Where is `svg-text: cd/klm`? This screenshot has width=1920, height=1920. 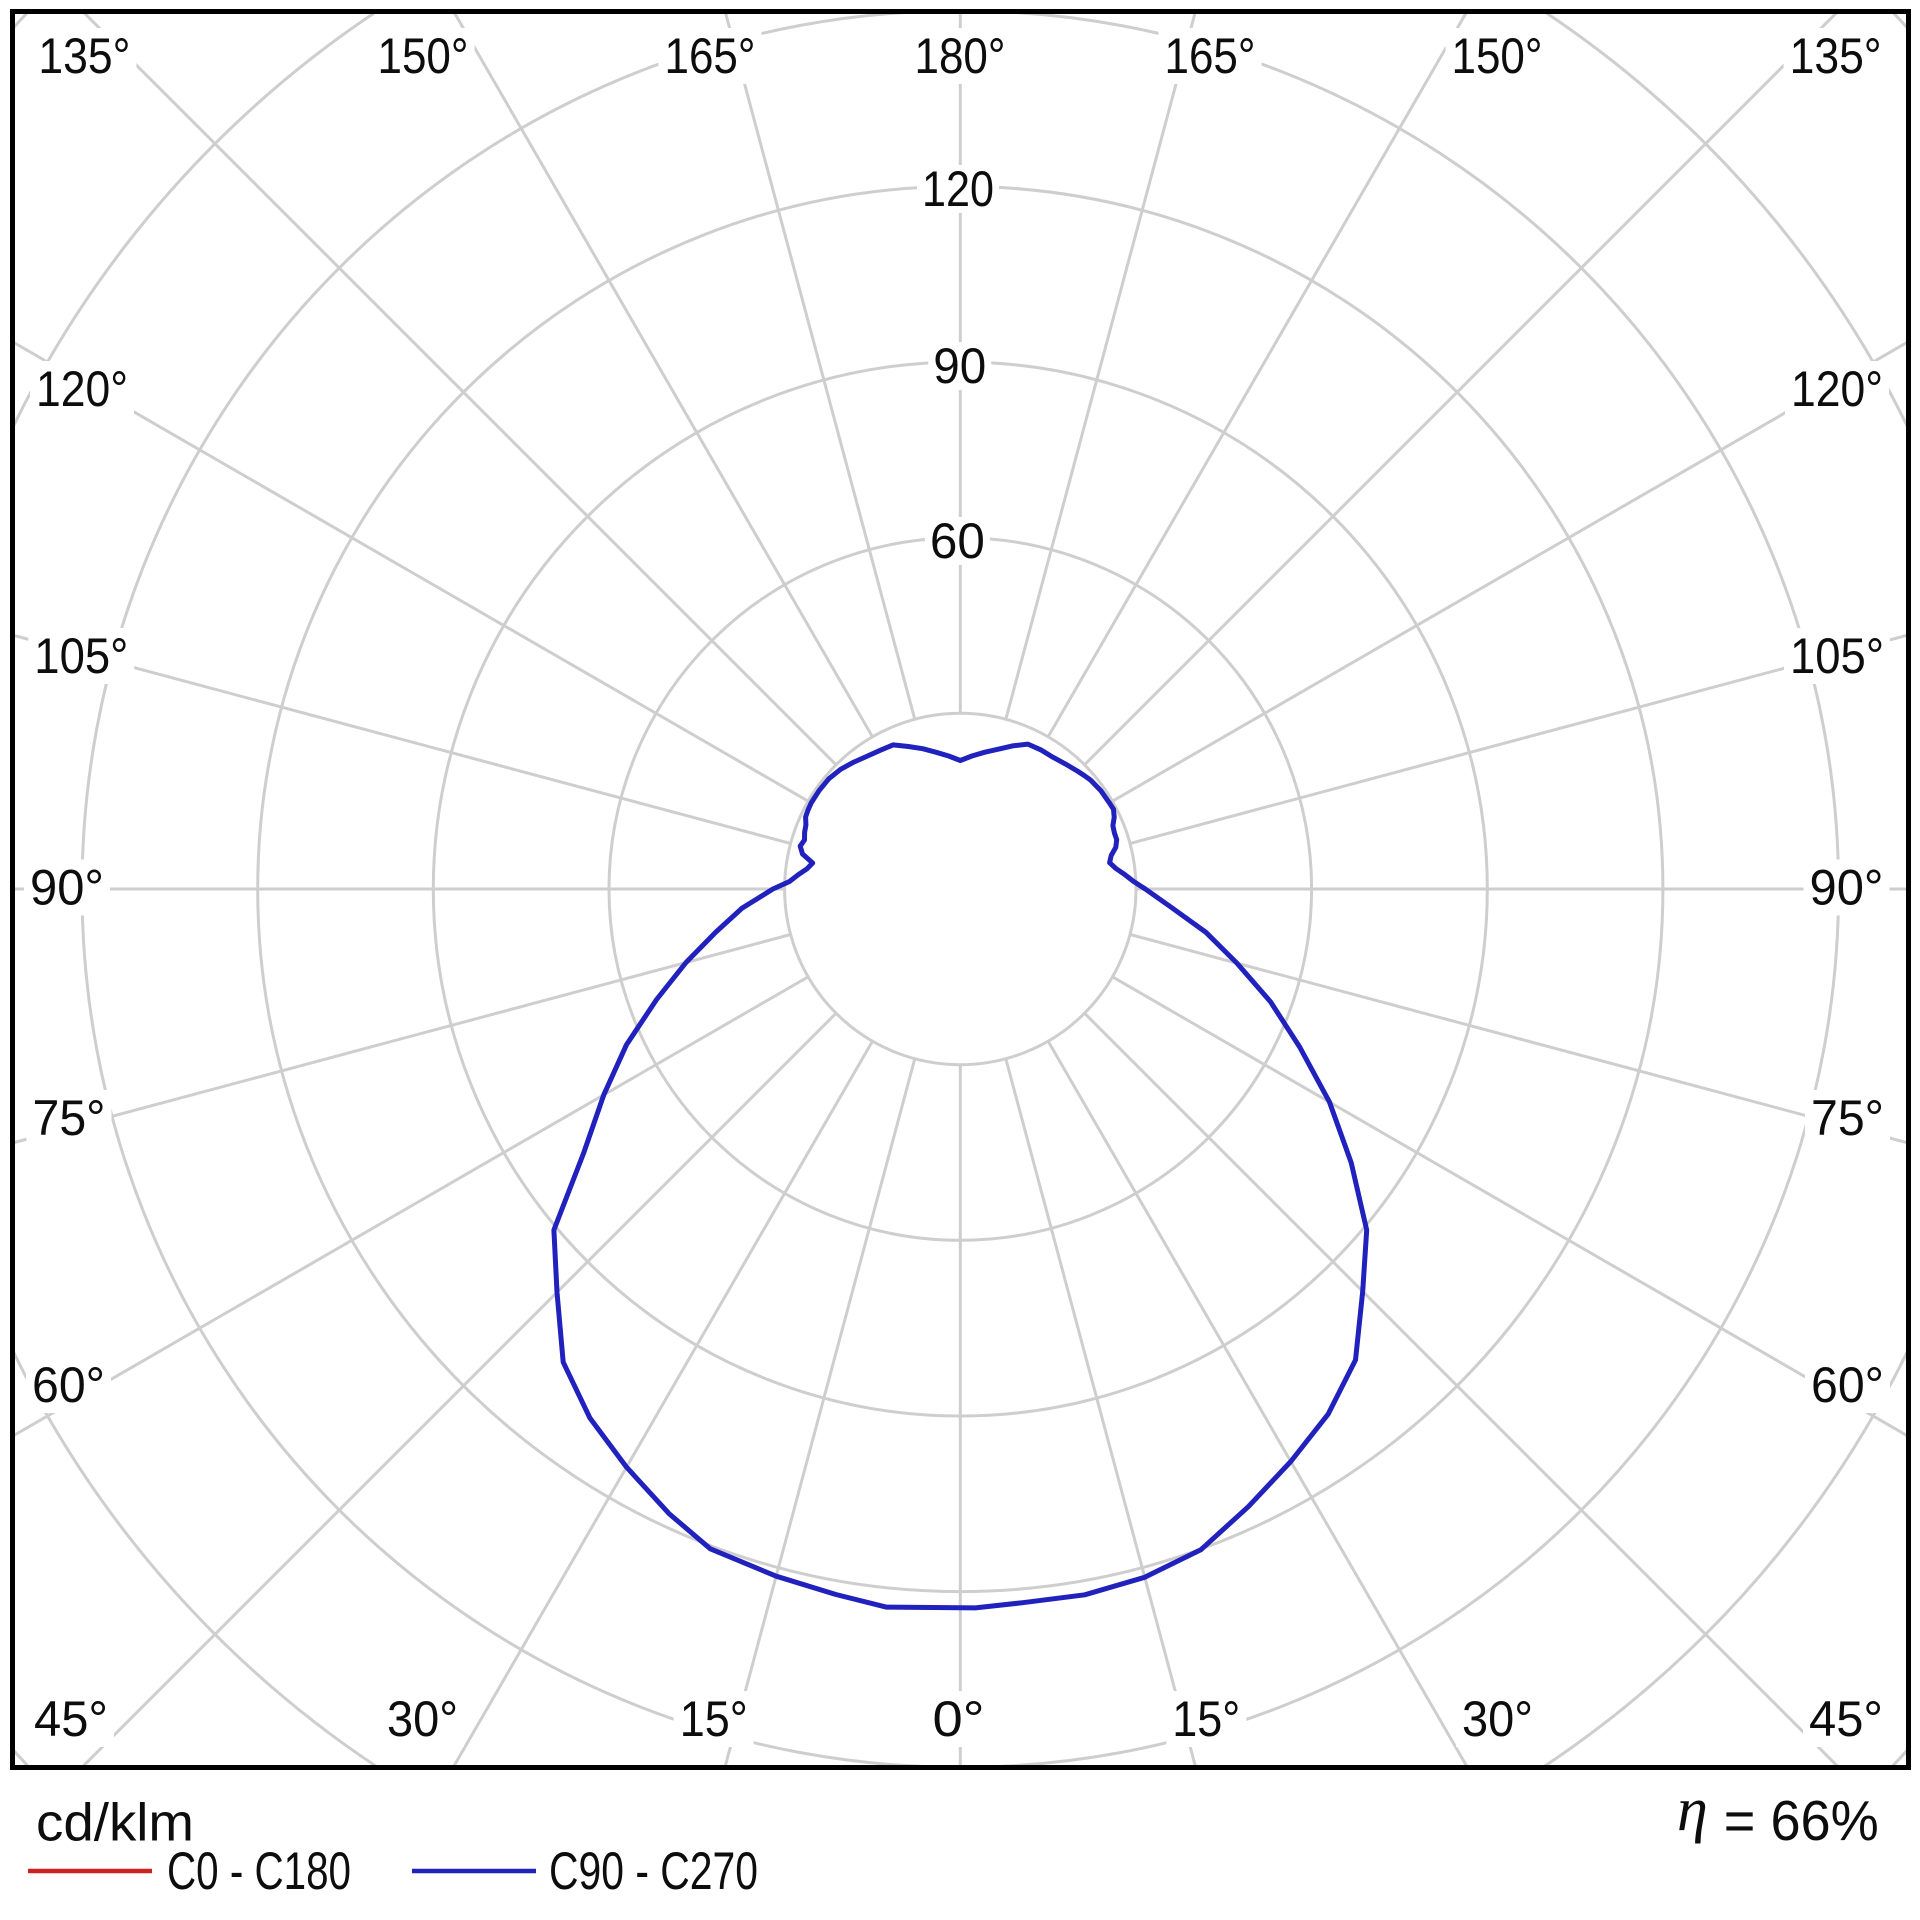 svg-text: cd/klm is located at coordinates (115, 1823).